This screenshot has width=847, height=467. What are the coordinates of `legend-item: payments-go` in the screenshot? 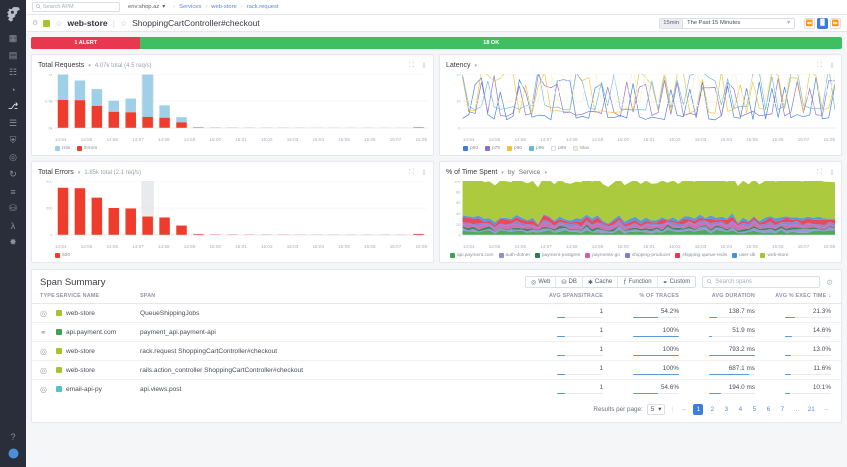 It's located at (602, 255).